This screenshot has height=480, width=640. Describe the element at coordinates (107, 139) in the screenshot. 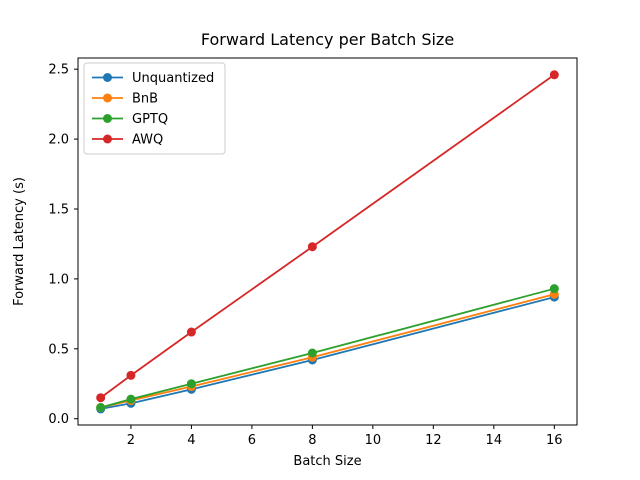

I see `legend-sample-marker-awq` at that location.